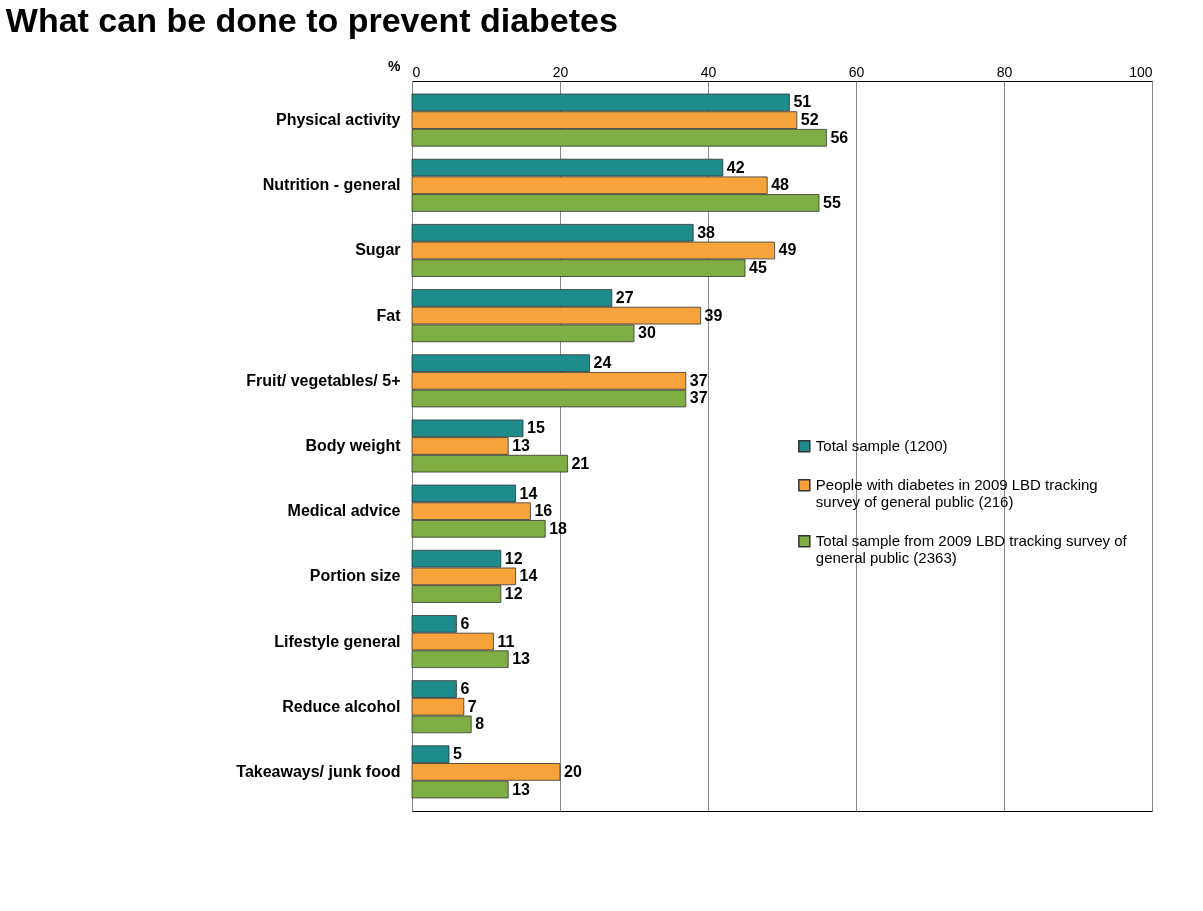 The width and height of the screenshot is (1203, 911). Describe the element at coordinates (708, 71) in the screenshot. I see `x-tick-label: 40` at that location.